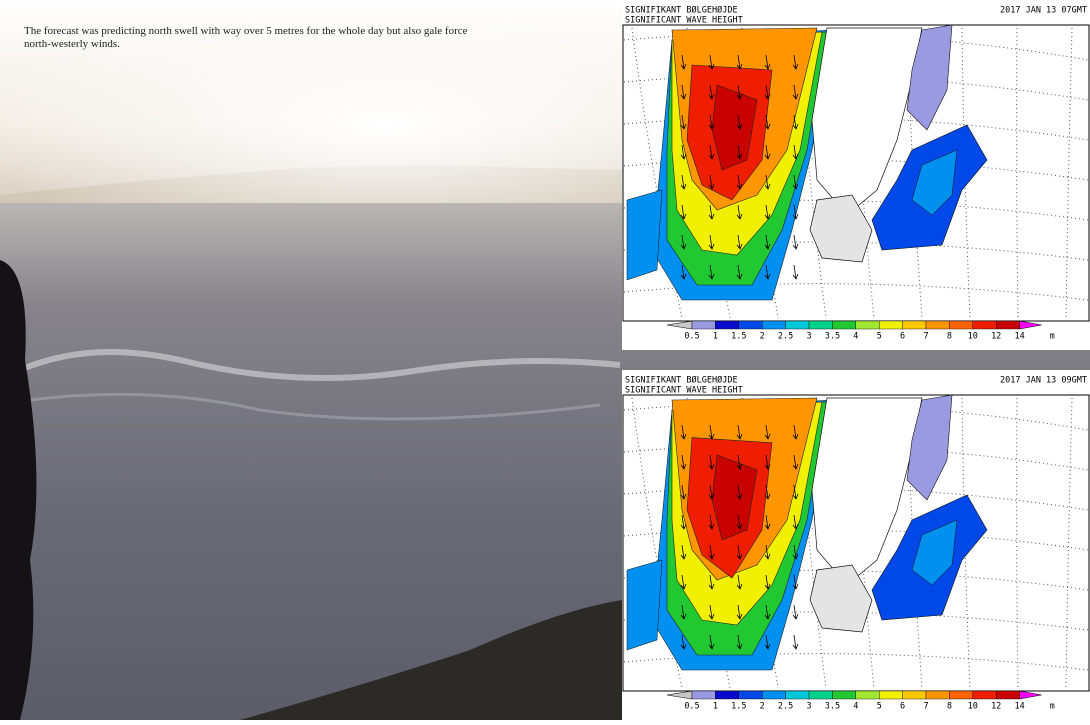 The image size is (1090, 725). I want to click on land, so click(841, 598).